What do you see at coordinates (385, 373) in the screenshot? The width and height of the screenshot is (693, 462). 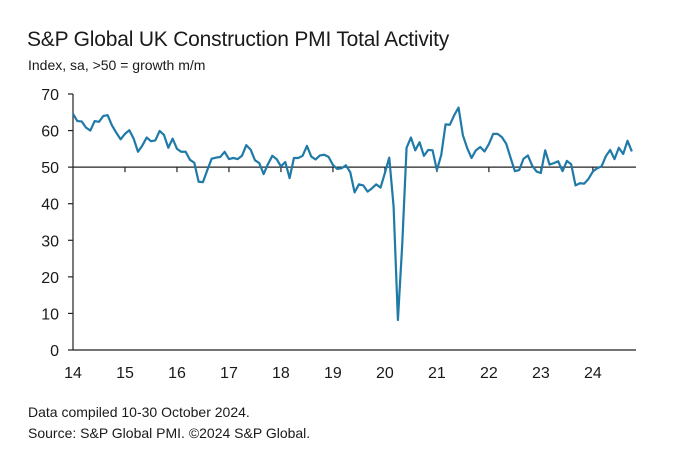 I see `x-tick-label: 20` at bounding box center [385, 373].